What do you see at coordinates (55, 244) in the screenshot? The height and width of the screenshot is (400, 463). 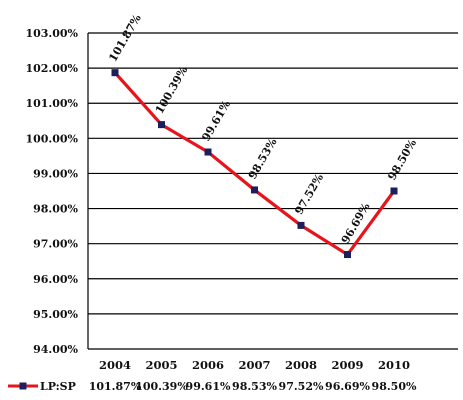 I see `y-tick-label: 97.00%` at bounding box center [55, 244].